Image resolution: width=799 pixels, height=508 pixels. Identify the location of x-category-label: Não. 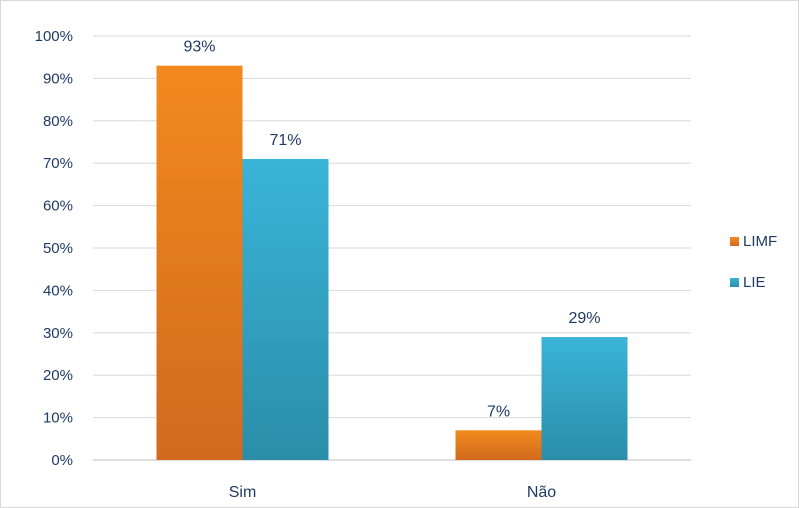
(541, 492).